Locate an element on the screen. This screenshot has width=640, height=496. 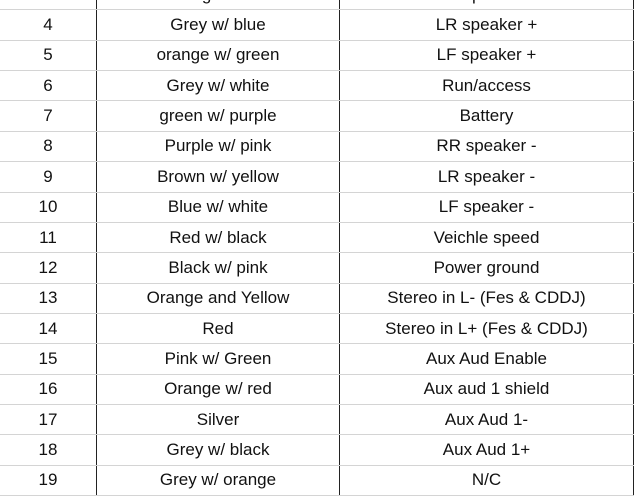
wire-color-cell: green w/ purple is located at coordinates (218, 116).